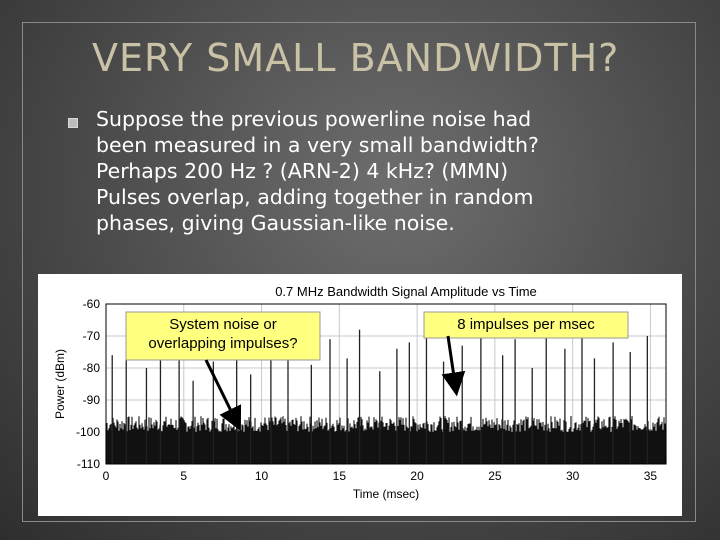 Image resolution: width=720 pixels, height=540 pixels. What do you see at coordinates (302, 171) in the screenshot?
I see `bullet-line: Perhaps 200 Hz ? (ARN-2) 4 kHz? (MMN)` at bounding box center [302, 171].